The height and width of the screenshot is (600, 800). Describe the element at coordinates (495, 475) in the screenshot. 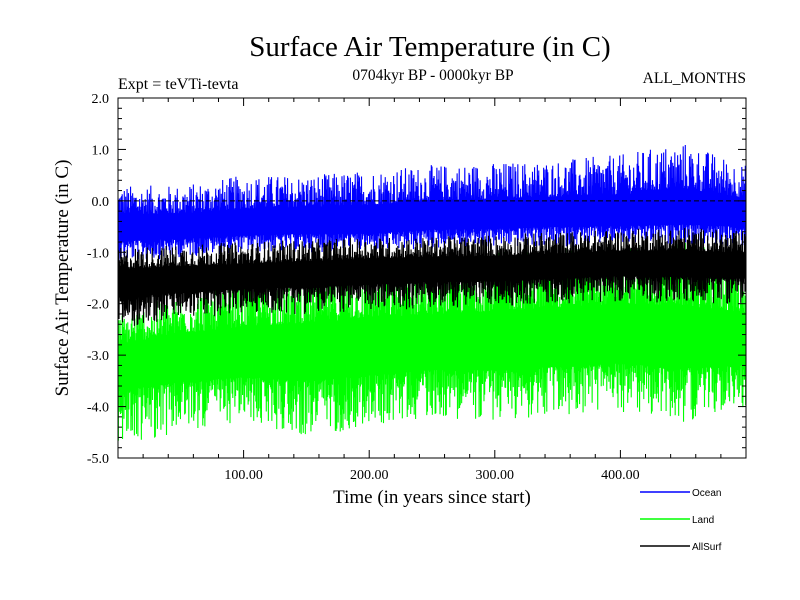

I see `x-tick-label: 300.00` at that location.